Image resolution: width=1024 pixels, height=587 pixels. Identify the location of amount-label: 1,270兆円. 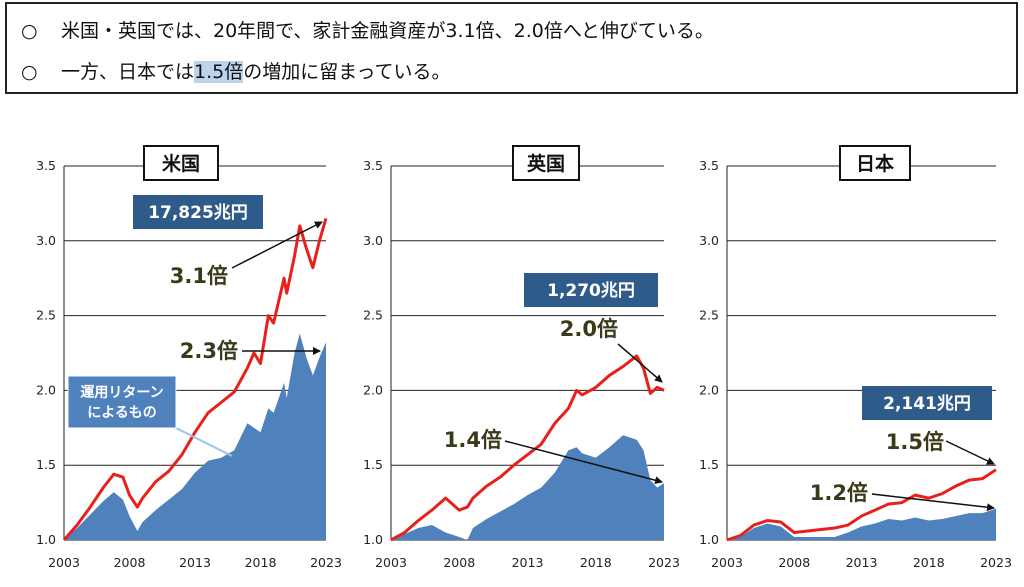
(591, 291).